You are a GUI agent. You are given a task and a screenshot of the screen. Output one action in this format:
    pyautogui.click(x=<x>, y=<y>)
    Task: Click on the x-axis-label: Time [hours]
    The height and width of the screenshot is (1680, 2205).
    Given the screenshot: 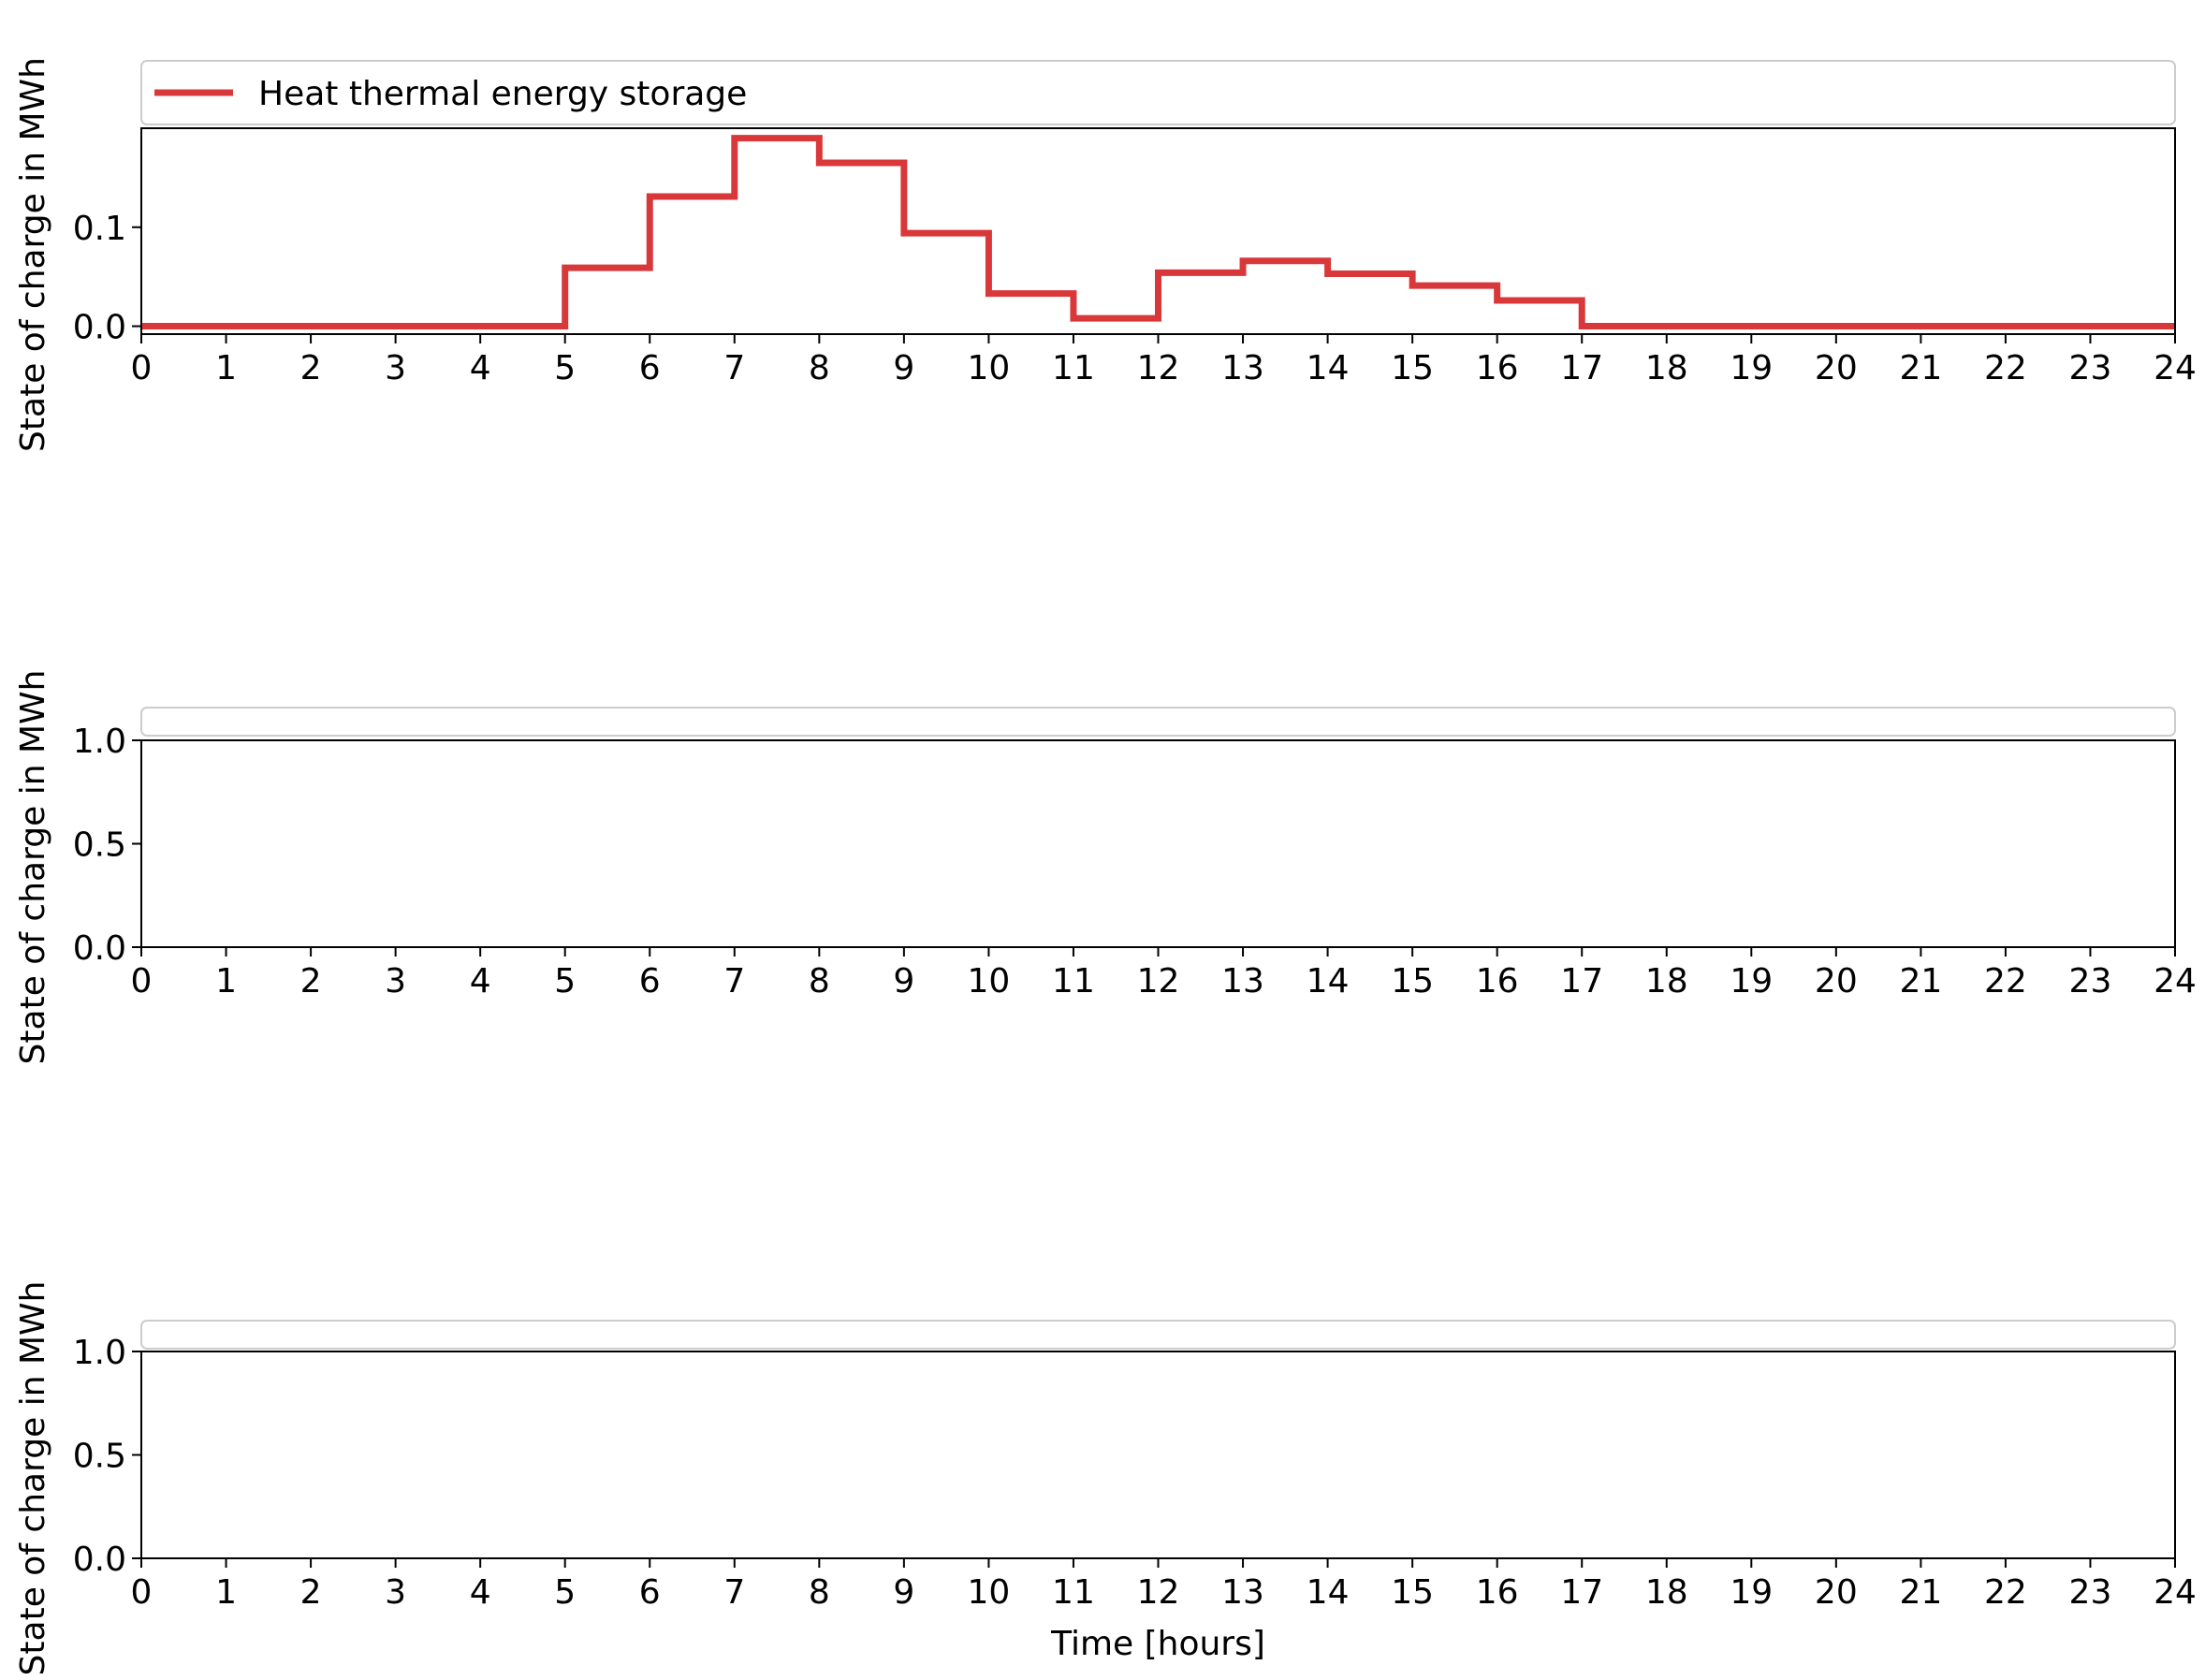 What is the action you would take?
    pyautogui.click(x=1157, y=1644)
    